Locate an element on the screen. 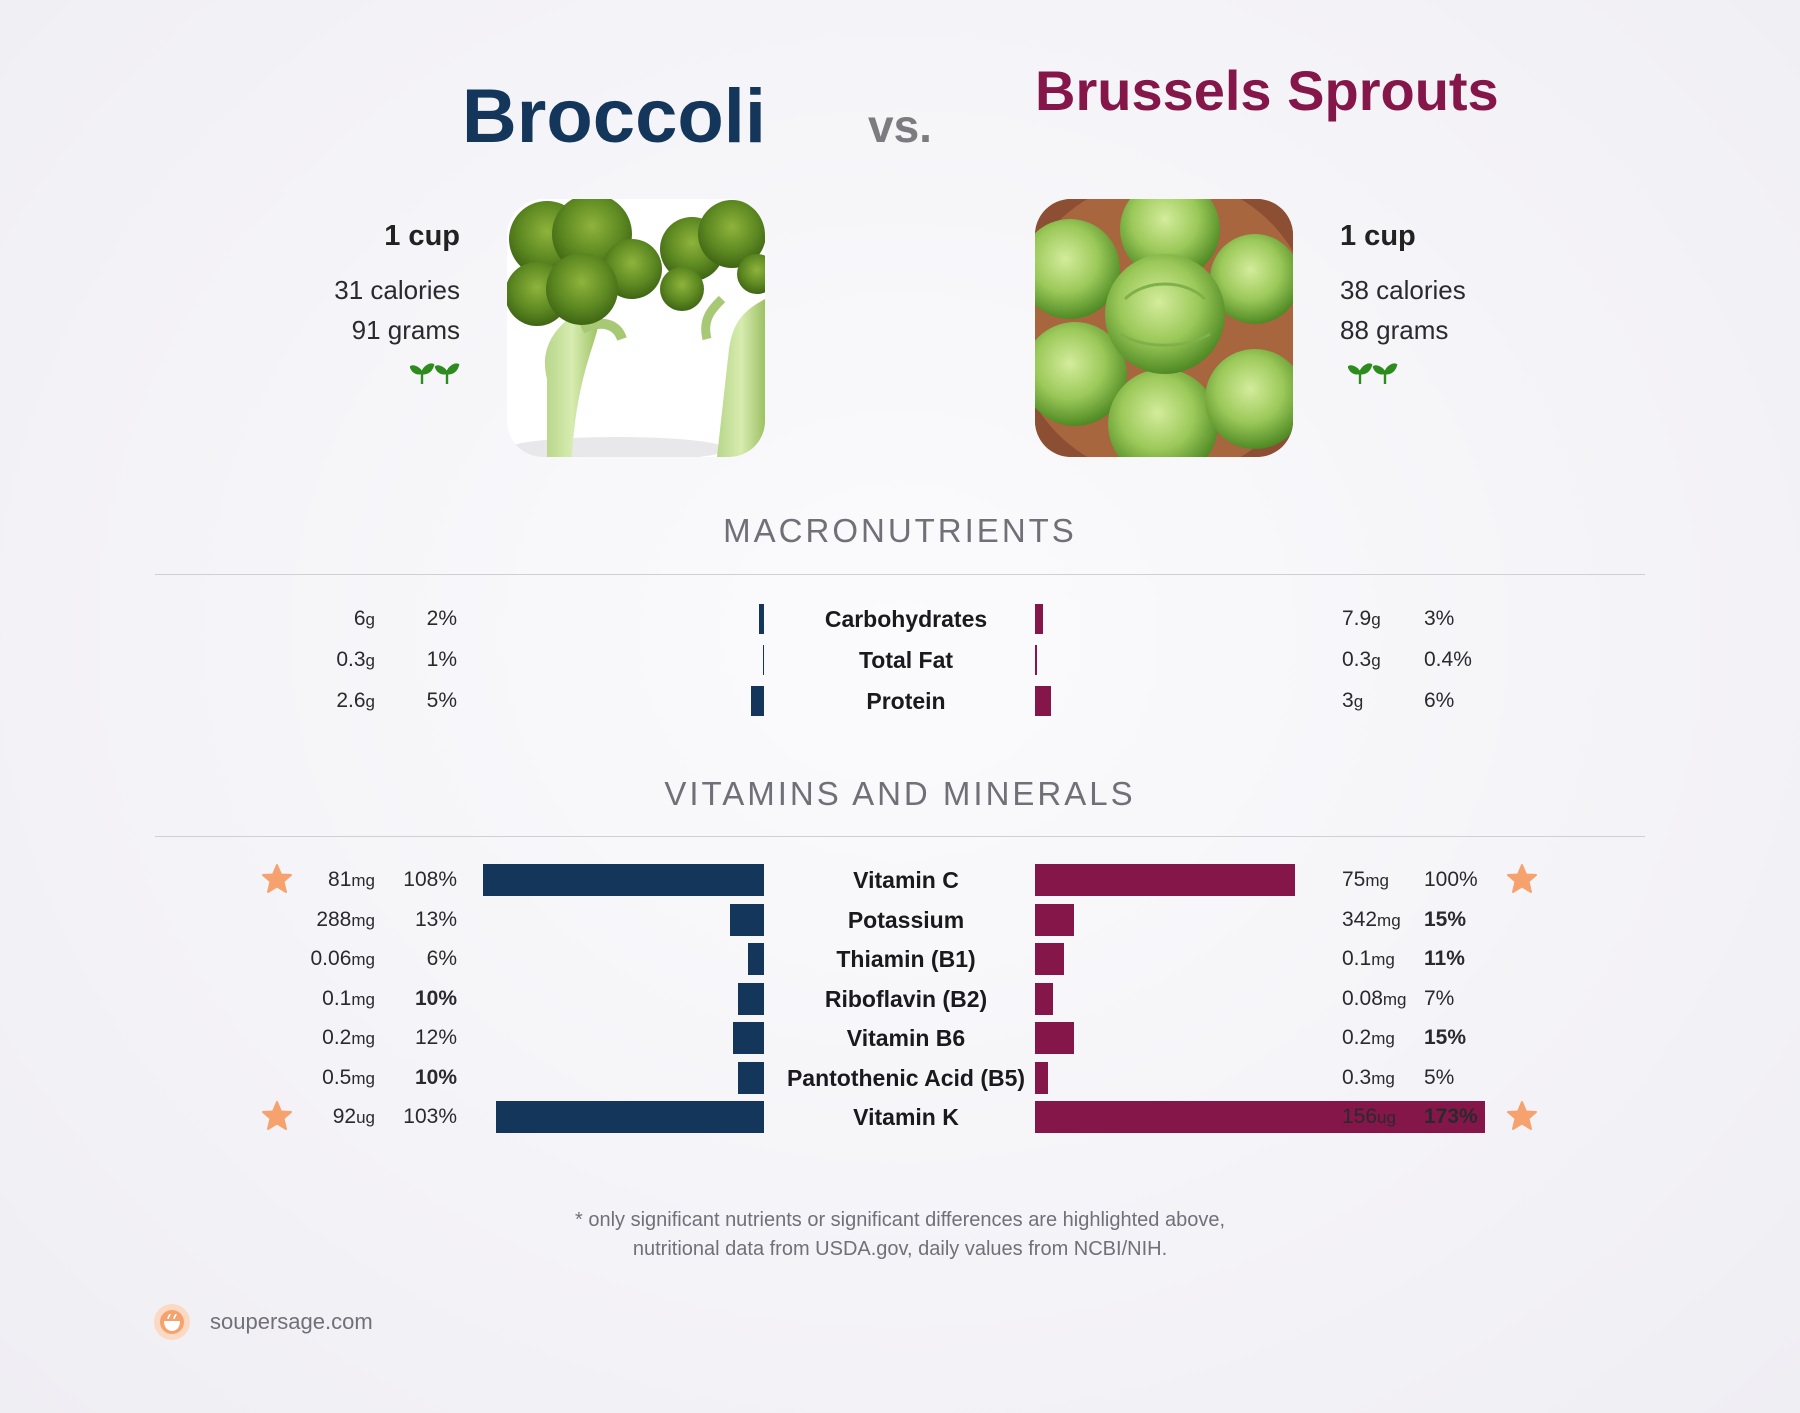 The image size is (1800, 1413). left-percent-label: 5% is located at coordinates (441, 700).